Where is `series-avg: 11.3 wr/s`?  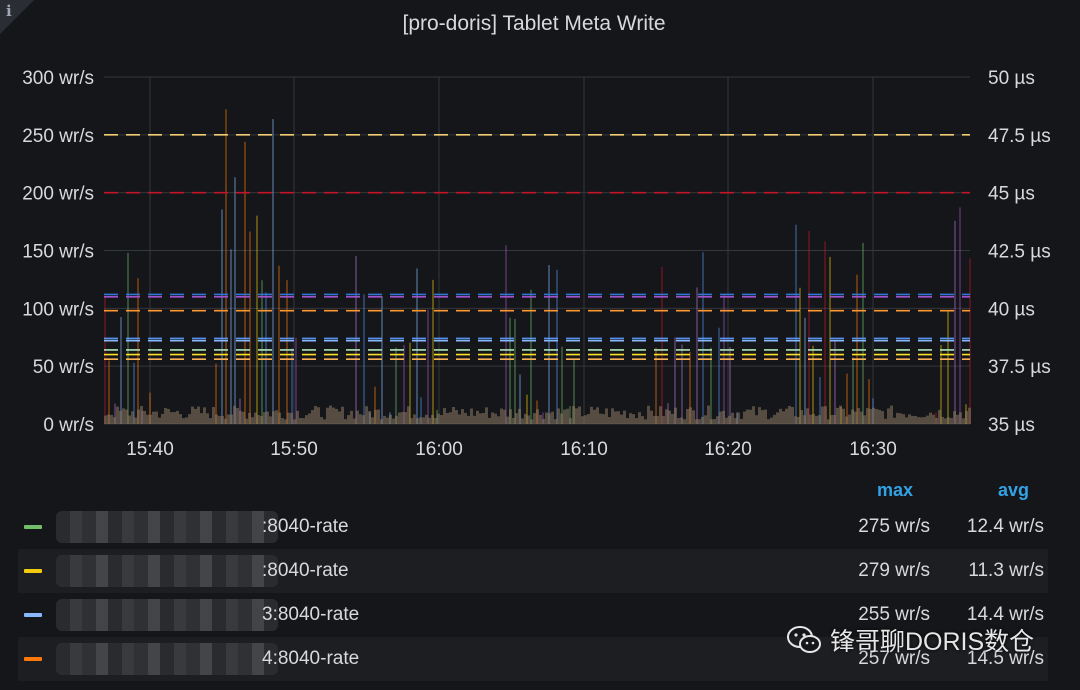 series-avg: 11.3 wr/s is located at coordinates (1006, 570).